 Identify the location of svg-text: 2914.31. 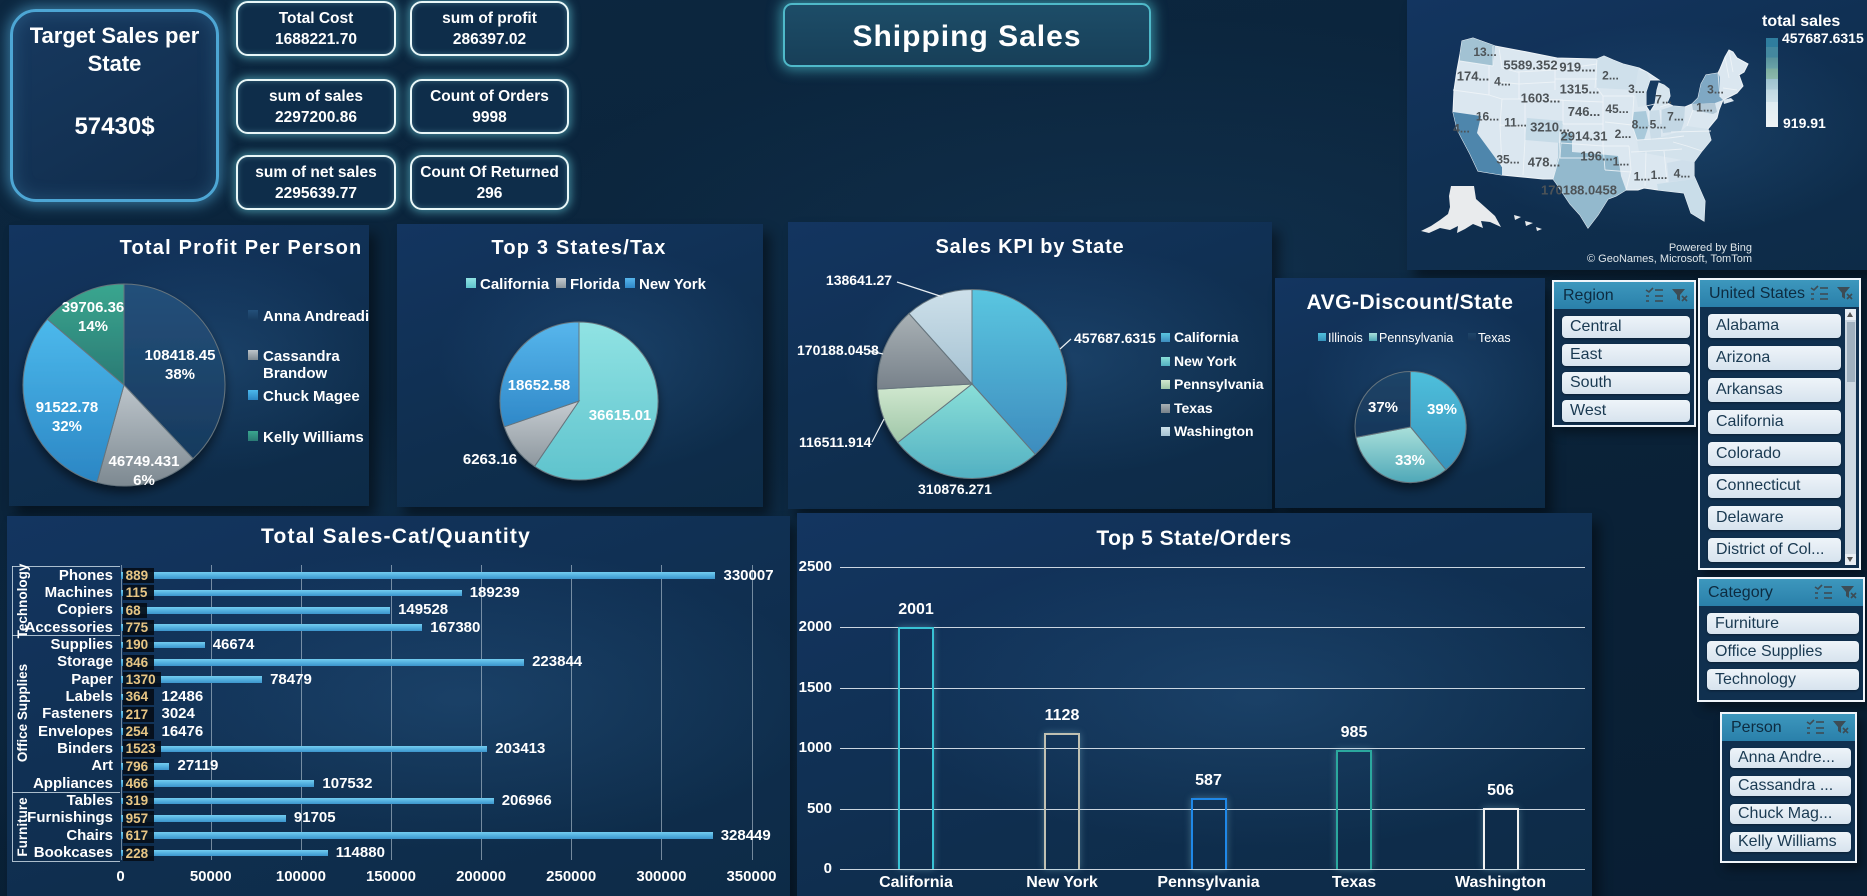
(1584, 136).